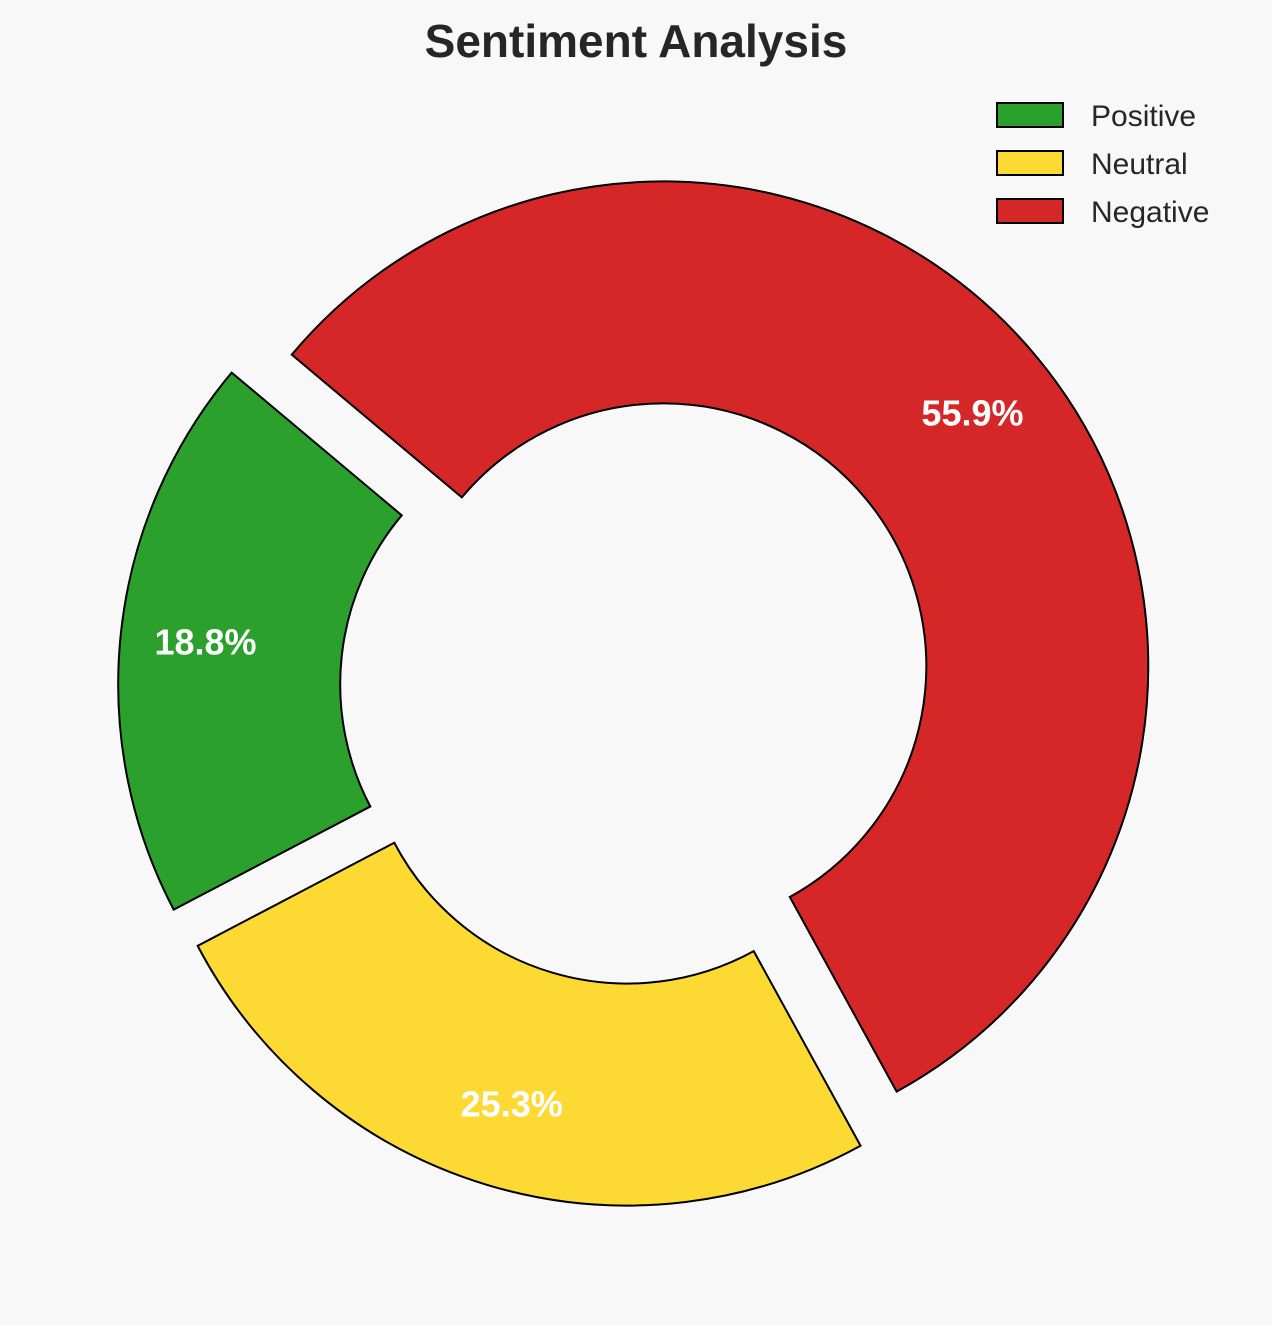 The height and width of the screenshot is (1325, 1272). What do you see at coordinates (1150, 212) in the screenshot?
I see `legend-label-negative: Negative` at bounding box center [1150, 212].